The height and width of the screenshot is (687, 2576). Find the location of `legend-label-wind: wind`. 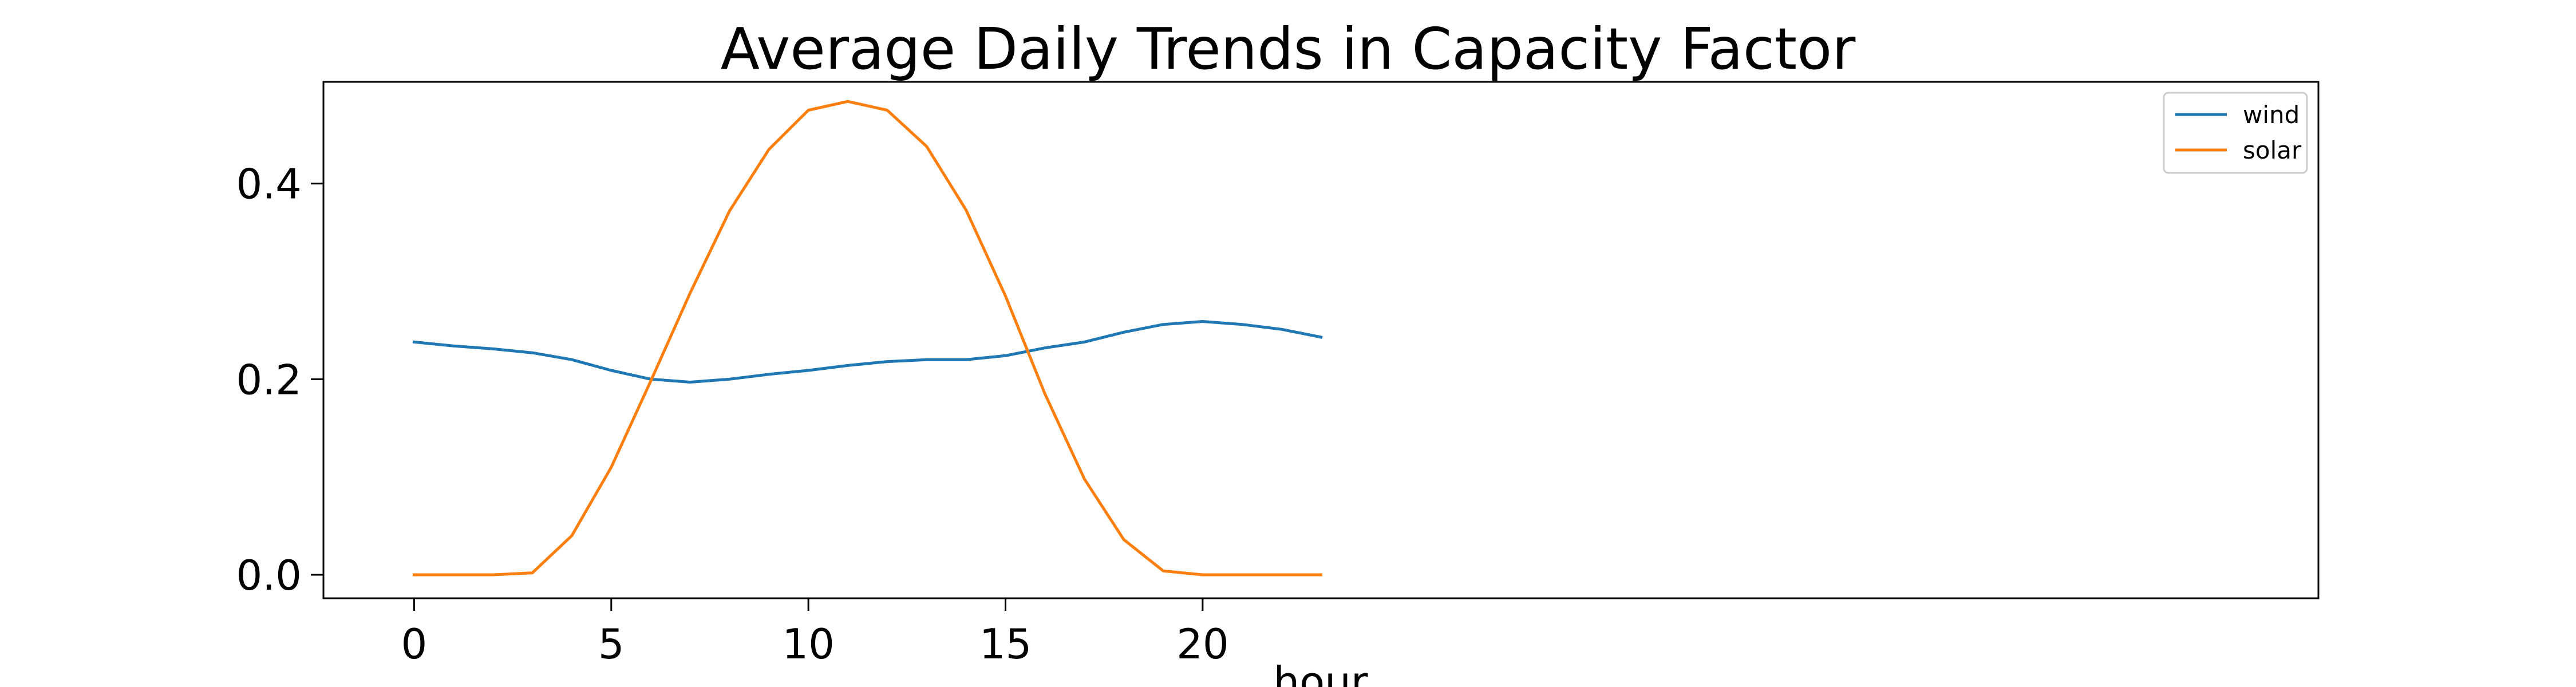

legend-label-wind: wind is located at coordinates (2271, 115).